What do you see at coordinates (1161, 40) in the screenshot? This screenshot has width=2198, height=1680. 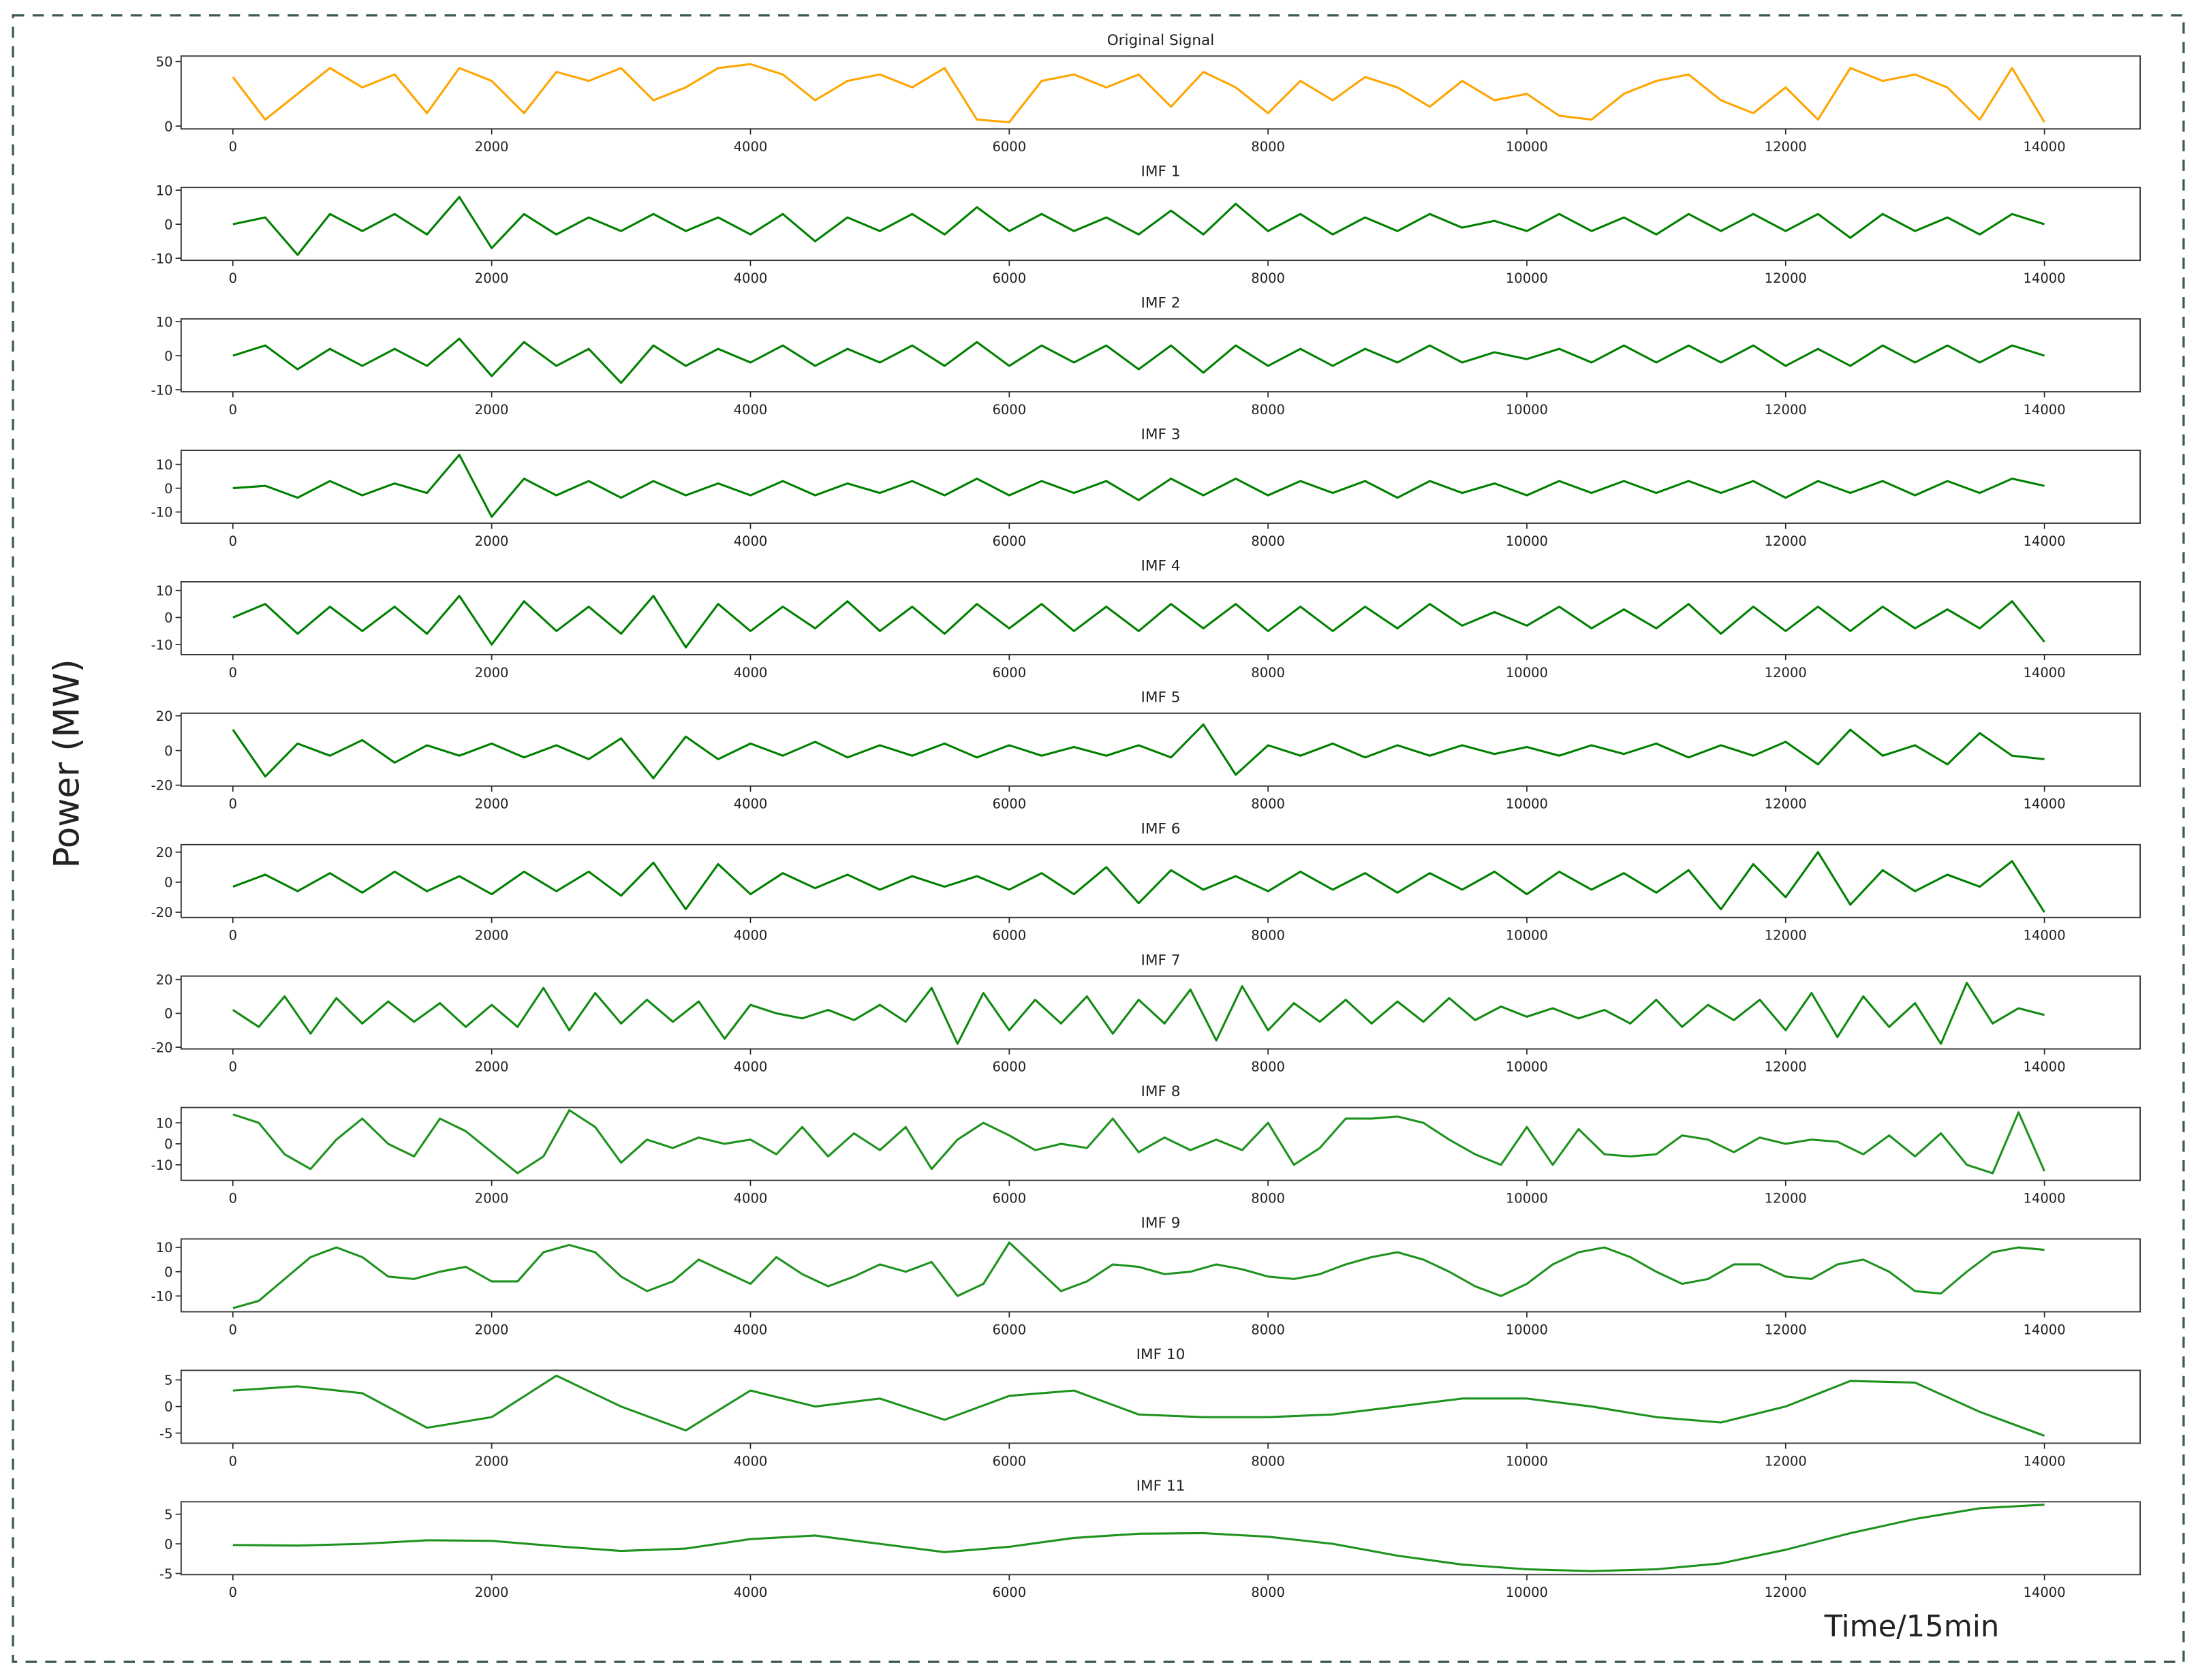 I see `subplot-title: Original Signal` at bounding box center [1161, 40].